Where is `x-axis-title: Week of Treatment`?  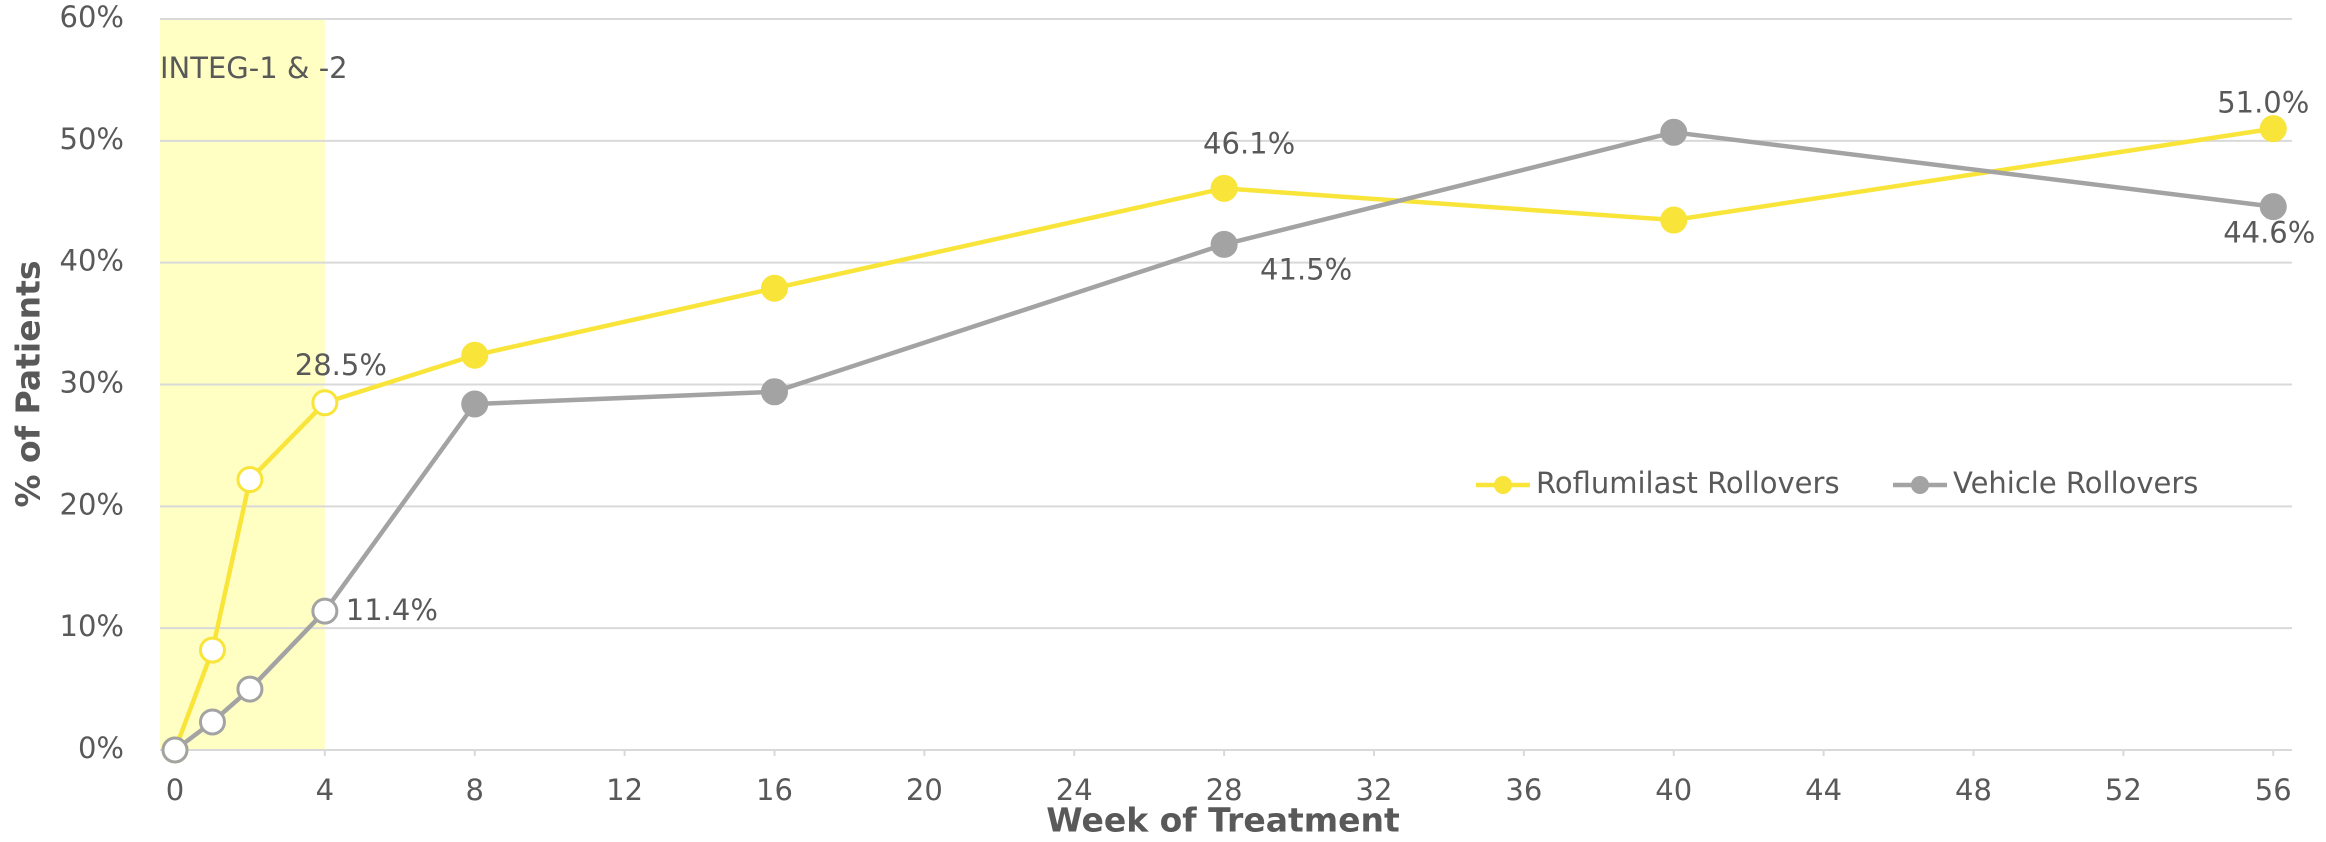 x-axis-title: Week of Treatment is located at coordinates (1223, 820).